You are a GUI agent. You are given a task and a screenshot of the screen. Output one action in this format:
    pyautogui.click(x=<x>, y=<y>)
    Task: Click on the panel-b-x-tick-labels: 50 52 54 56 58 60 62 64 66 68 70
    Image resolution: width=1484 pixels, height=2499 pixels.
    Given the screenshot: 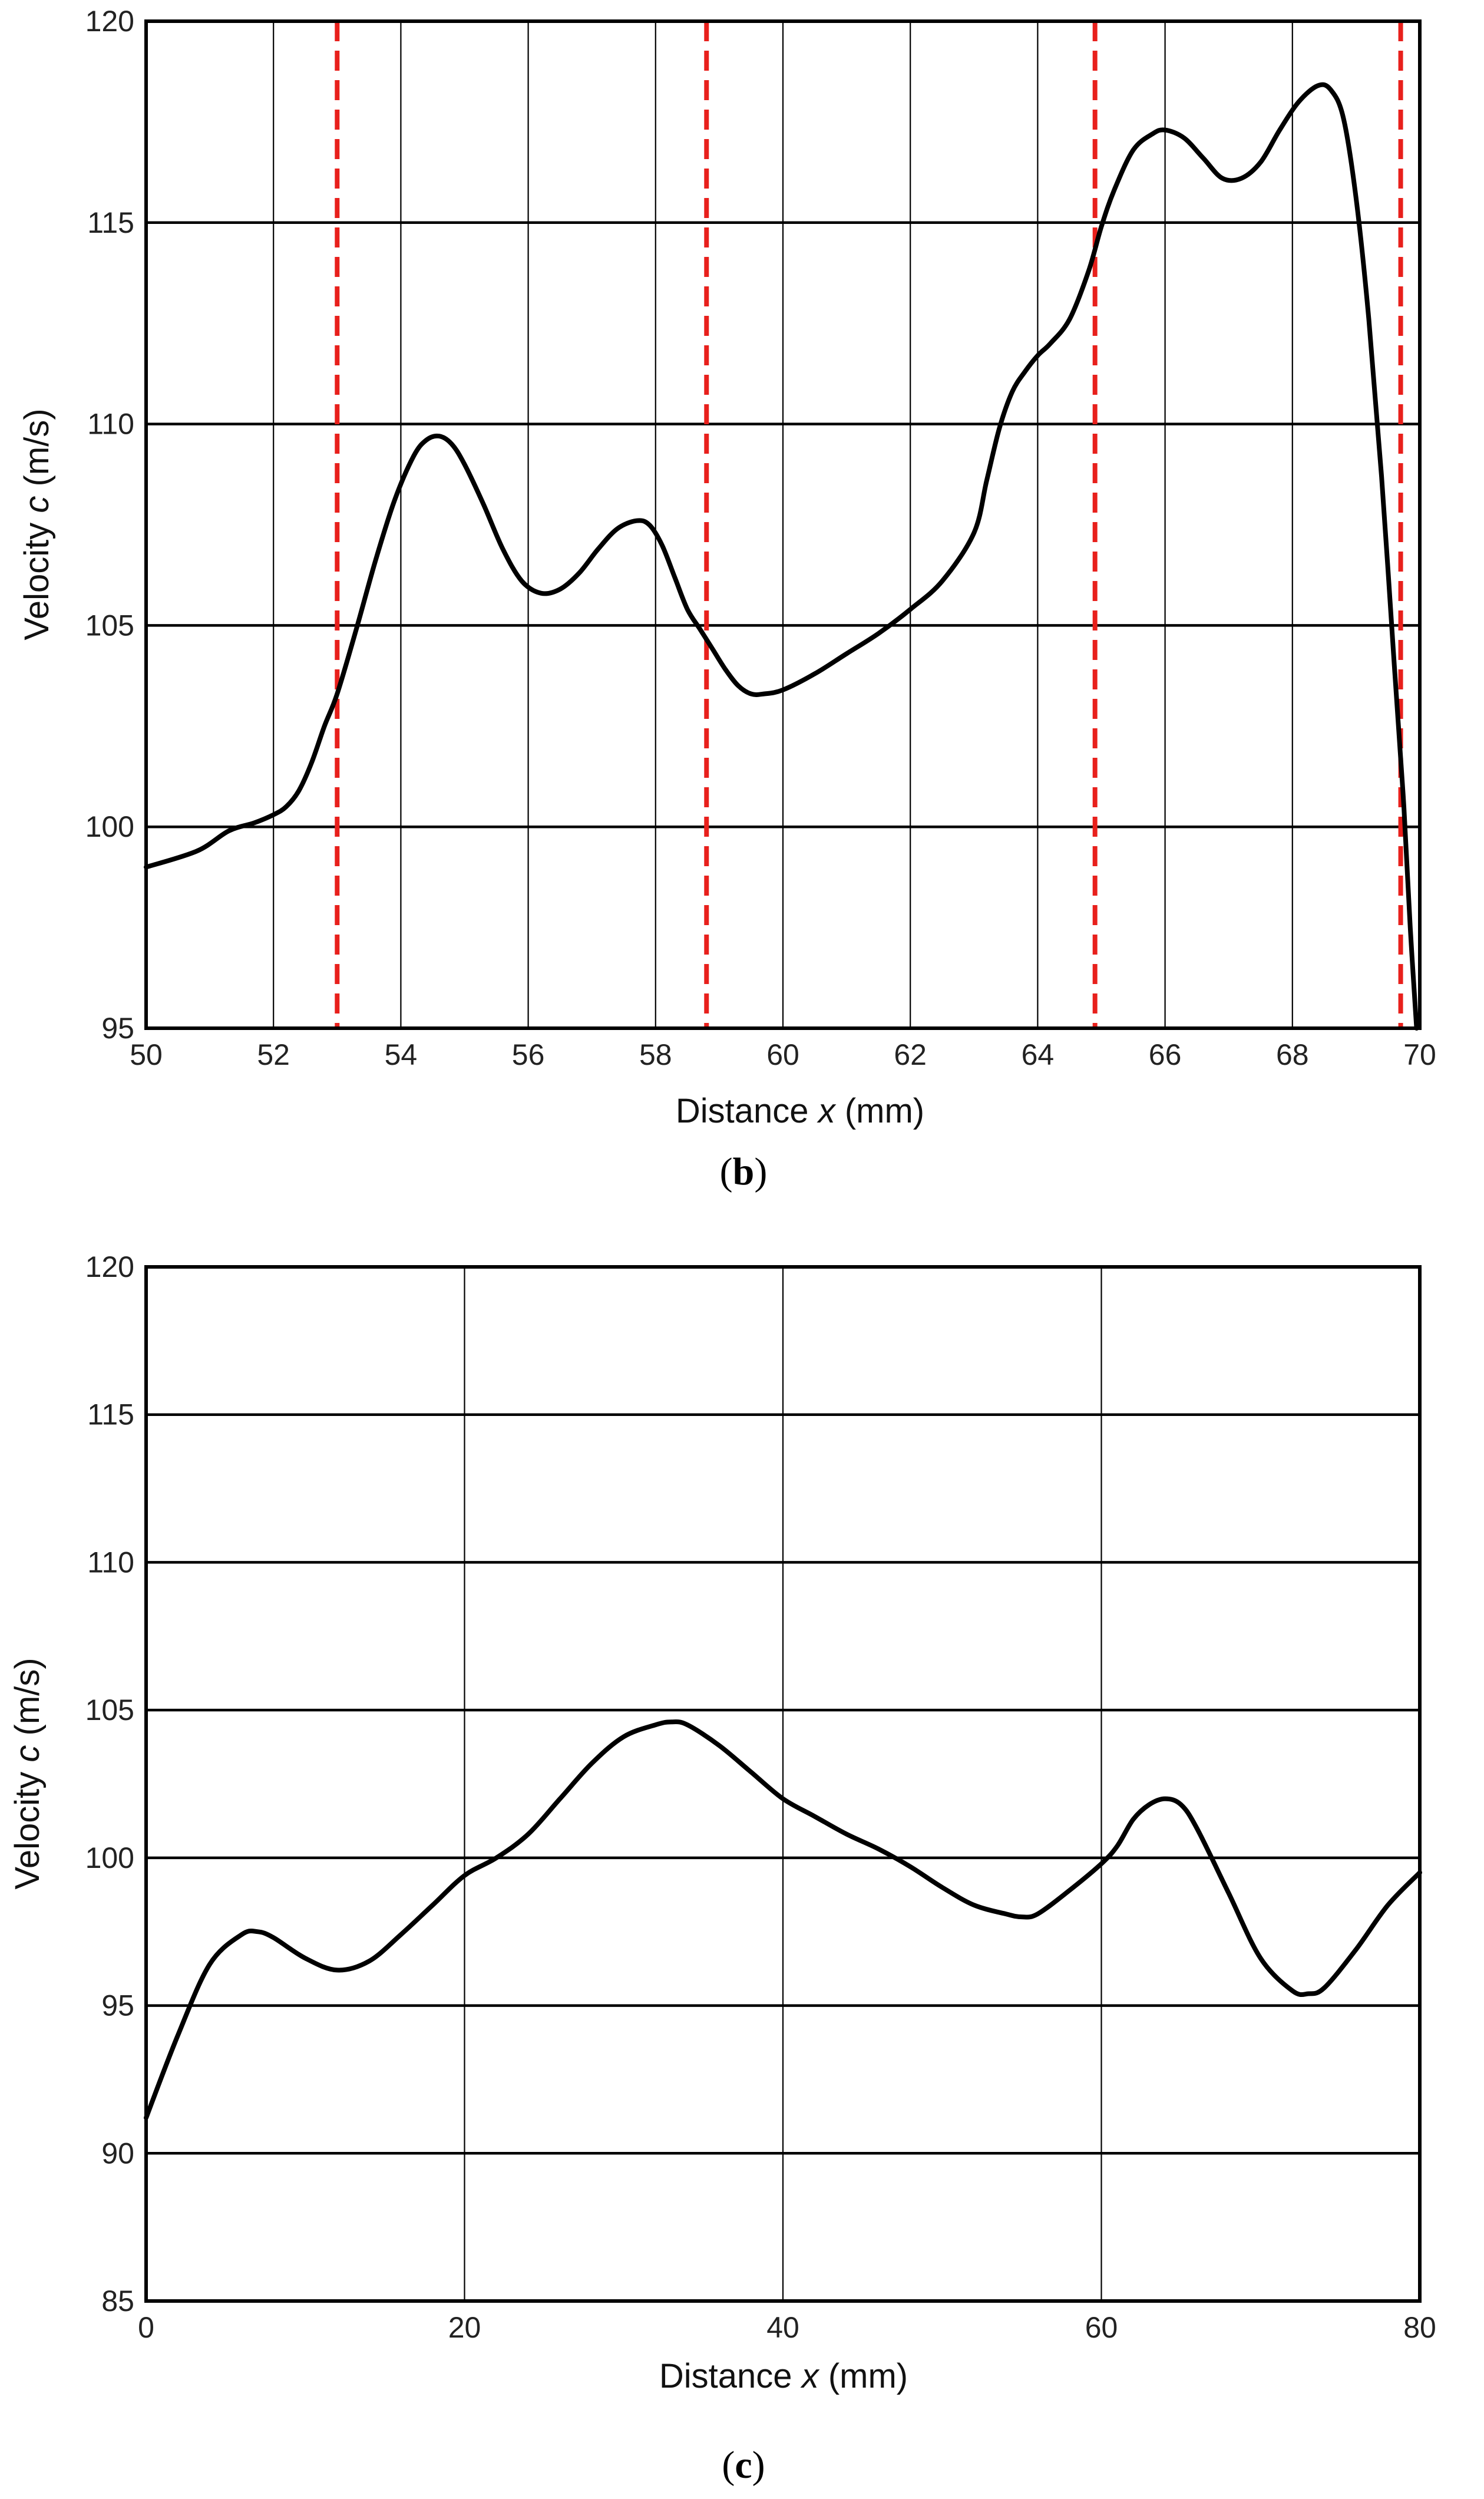 What is the action you would take?
    pyautogui.click(x=783, y=1054)
    